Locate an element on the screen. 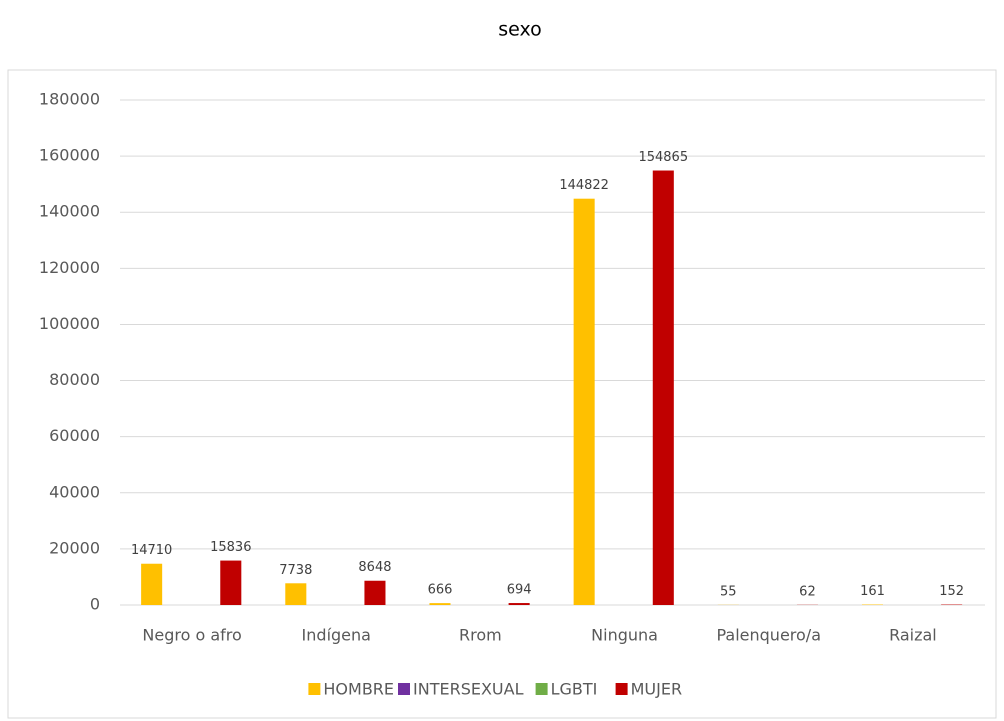 The width and height of the screenshot is (1004, 721). x-tick-label: Raizal is located at coordinates (913, 635).